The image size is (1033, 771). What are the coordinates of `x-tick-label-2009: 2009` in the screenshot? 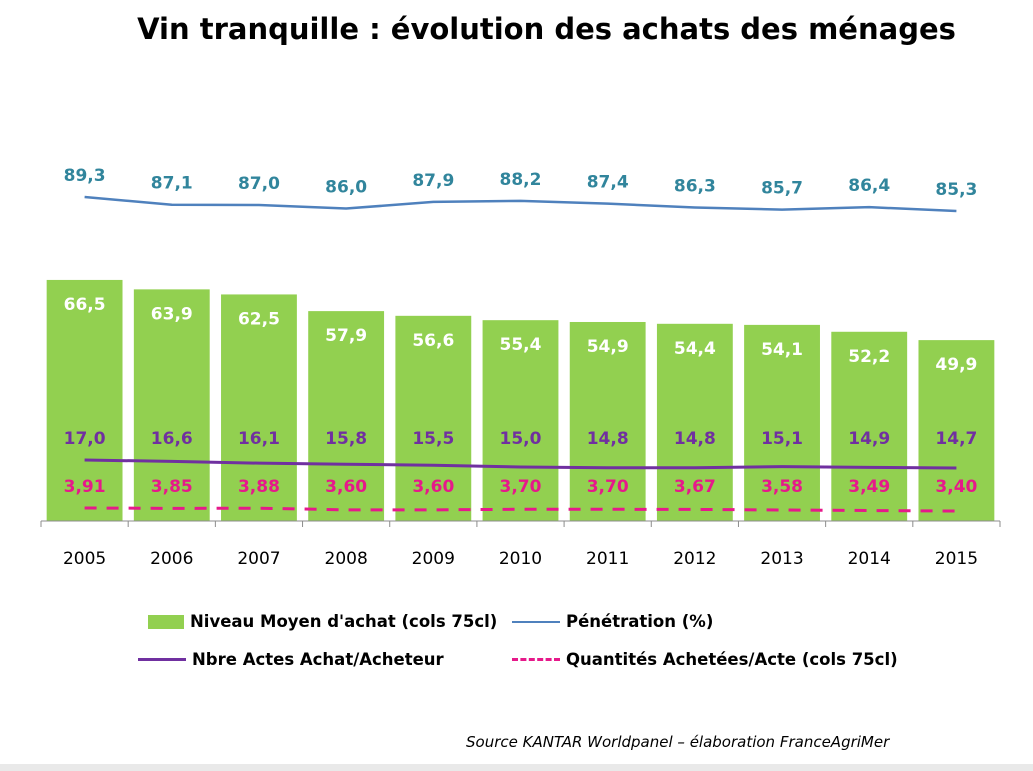 It's located at (433, 559).